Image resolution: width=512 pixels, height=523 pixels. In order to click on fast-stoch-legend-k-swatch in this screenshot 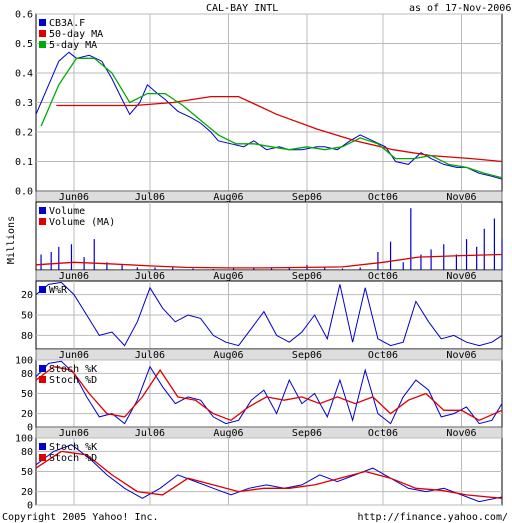, I will do `click(42, 368)`.